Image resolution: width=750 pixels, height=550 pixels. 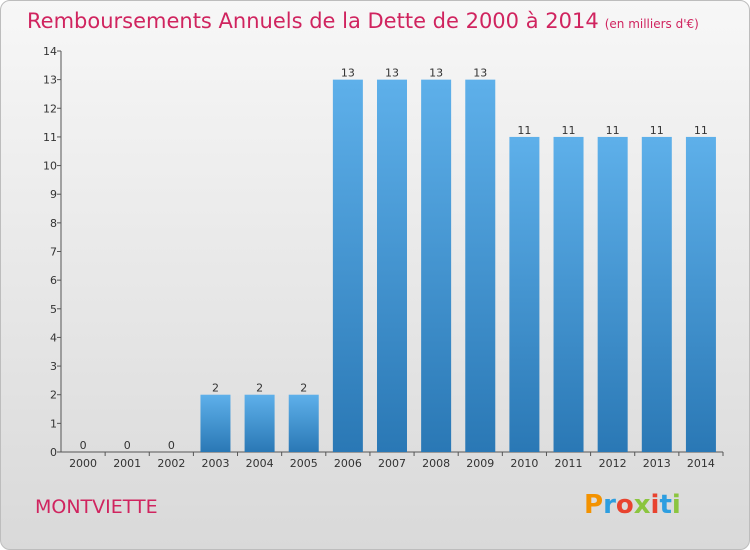 I want to click on x-tick-label: 2005, so click(x=304, y=463).